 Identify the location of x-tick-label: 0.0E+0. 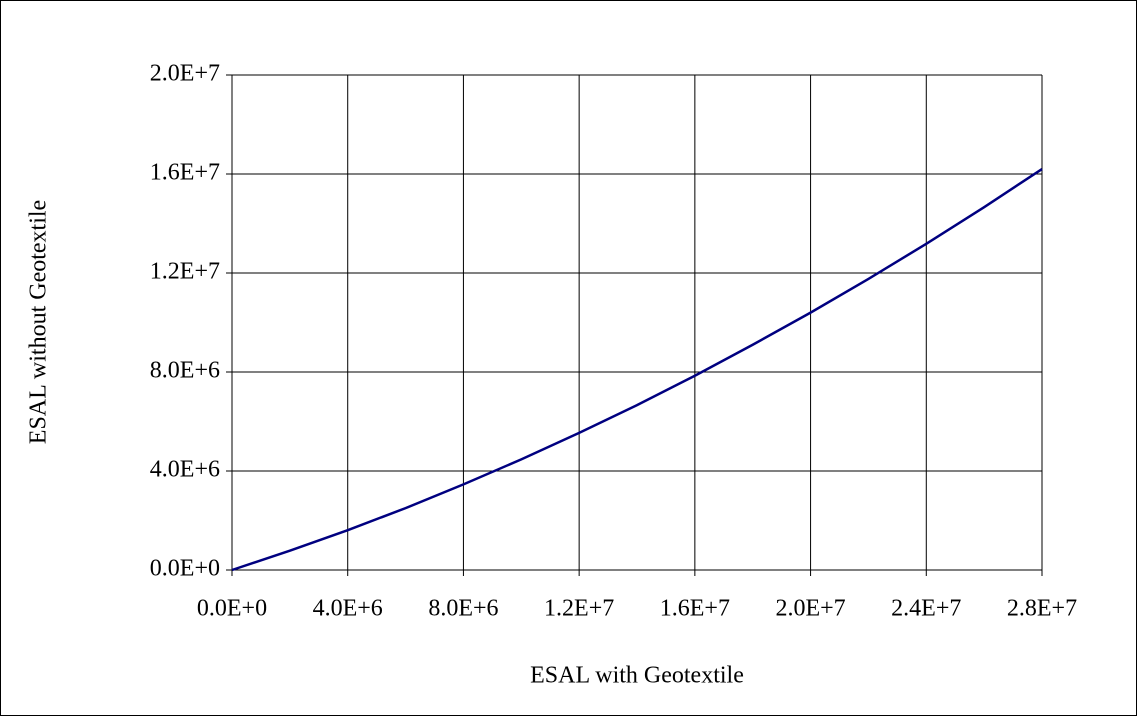
(232, 609).